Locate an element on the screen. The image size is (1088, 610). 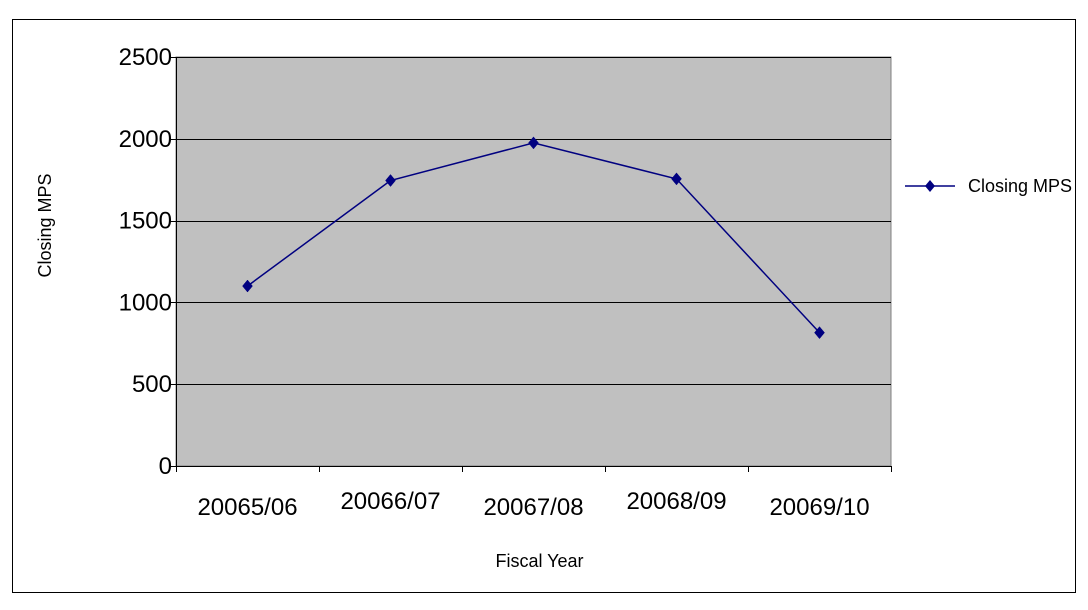
legend: Closing MPS is located at coordinates (988, 186).